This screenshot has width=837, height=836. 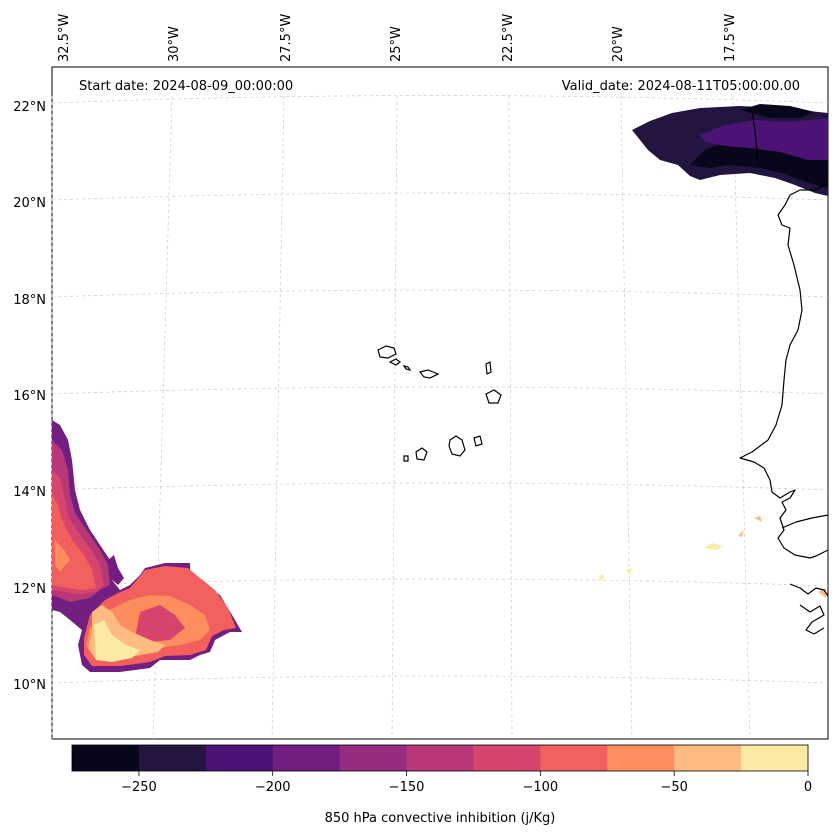 I want to click on meridian-22-5w, so click(x=510, y=417).